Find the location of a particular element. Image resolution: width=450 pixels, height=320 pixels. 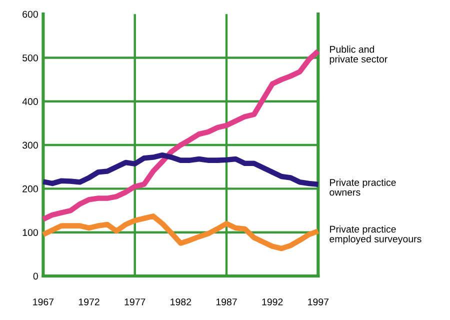

x-tick-label: 1982 is located at coordinates (180, 302).